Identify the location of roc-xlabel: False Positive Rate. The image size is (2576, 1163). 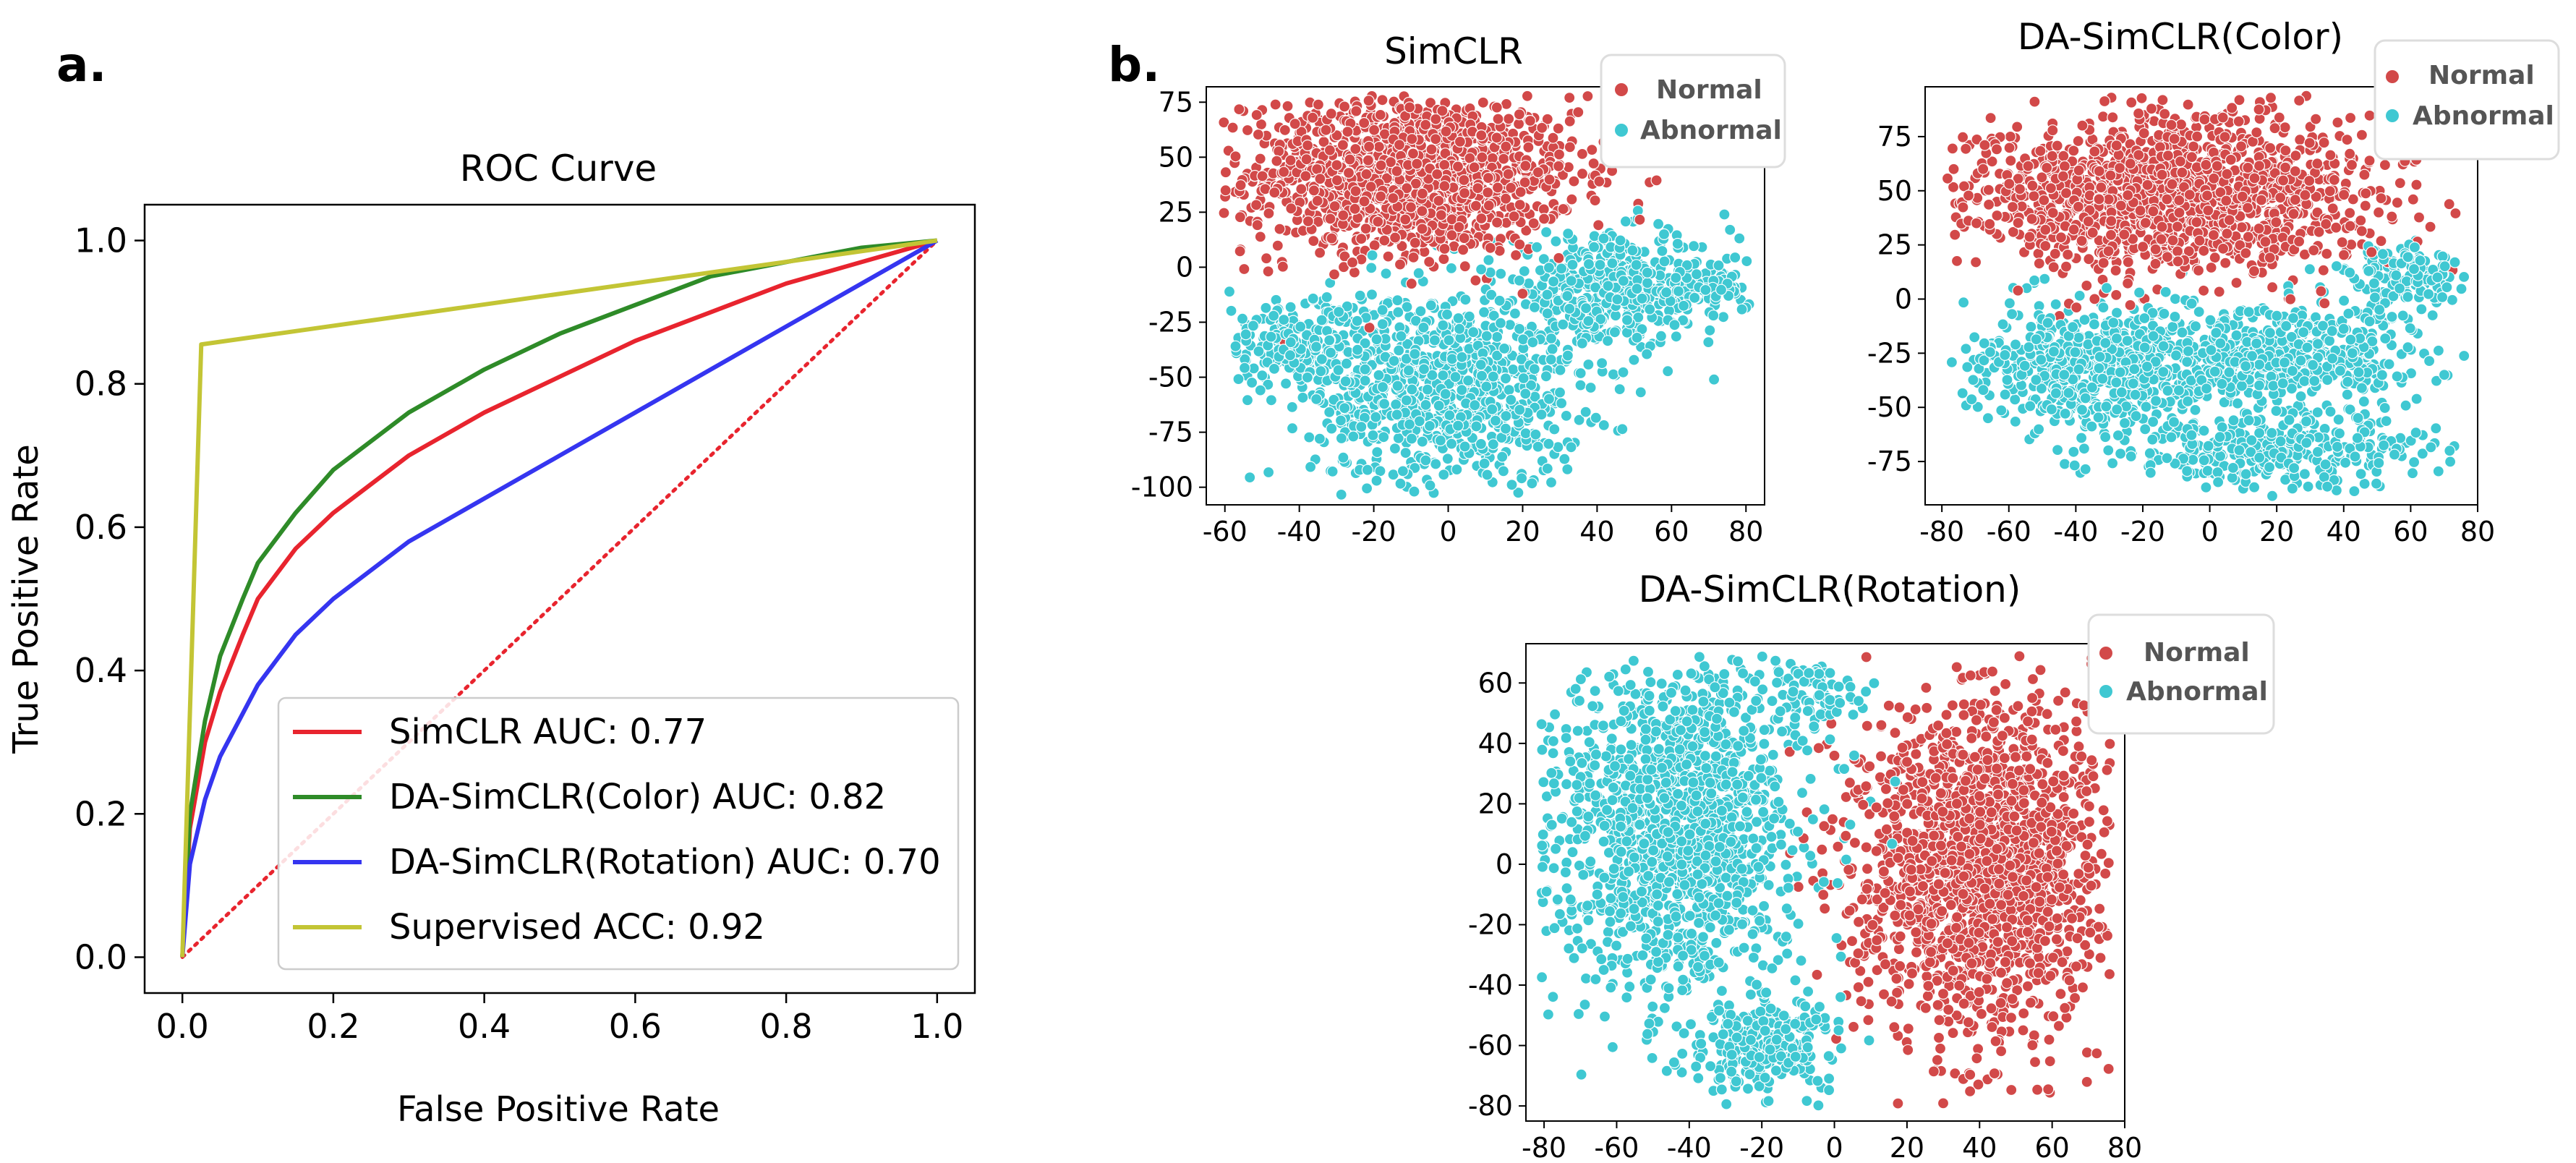
(558, 1109).